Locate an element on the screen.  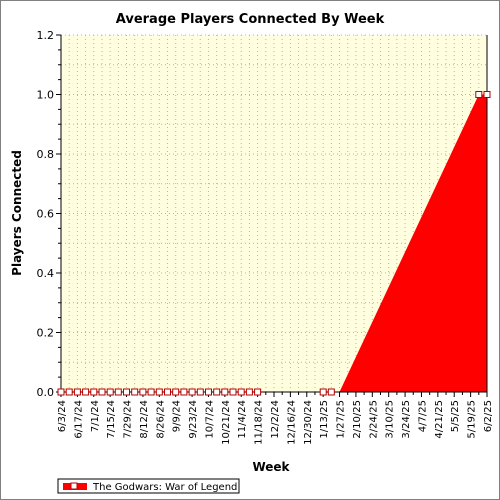
x-tick-label: 4/7/25 is located at coordinates (423, 416).